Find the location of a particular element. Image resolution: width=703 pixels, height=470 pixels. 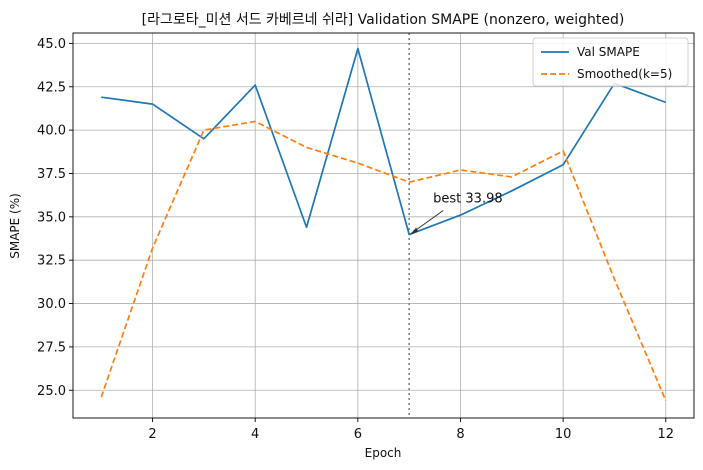

legend-label: Val SMAPE is located at coordinates (608, 52).